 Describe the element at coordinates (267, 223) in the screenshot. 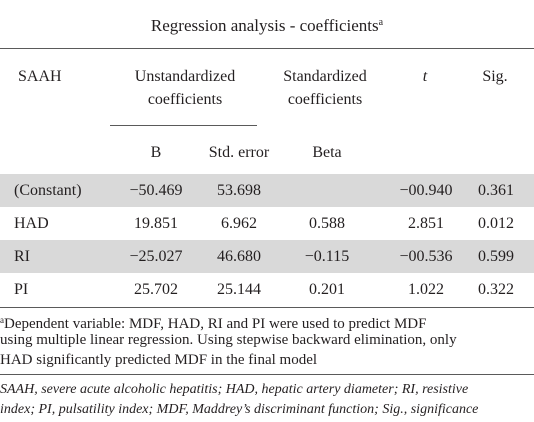

I see `table-row: HAD 19.851 6.962 0.588 2.851 0.012` at that location.